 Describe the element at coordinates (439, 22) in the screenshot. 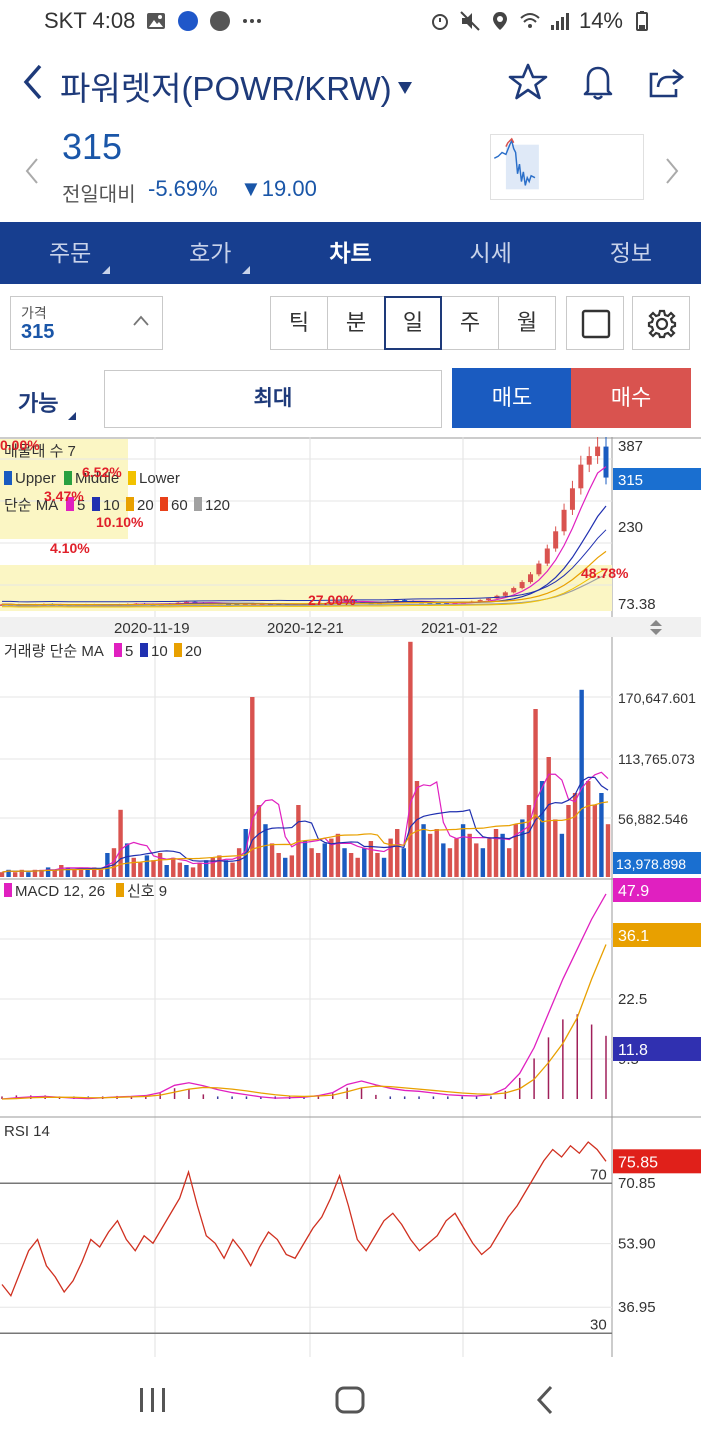

I see `alarm-icon` at that location.